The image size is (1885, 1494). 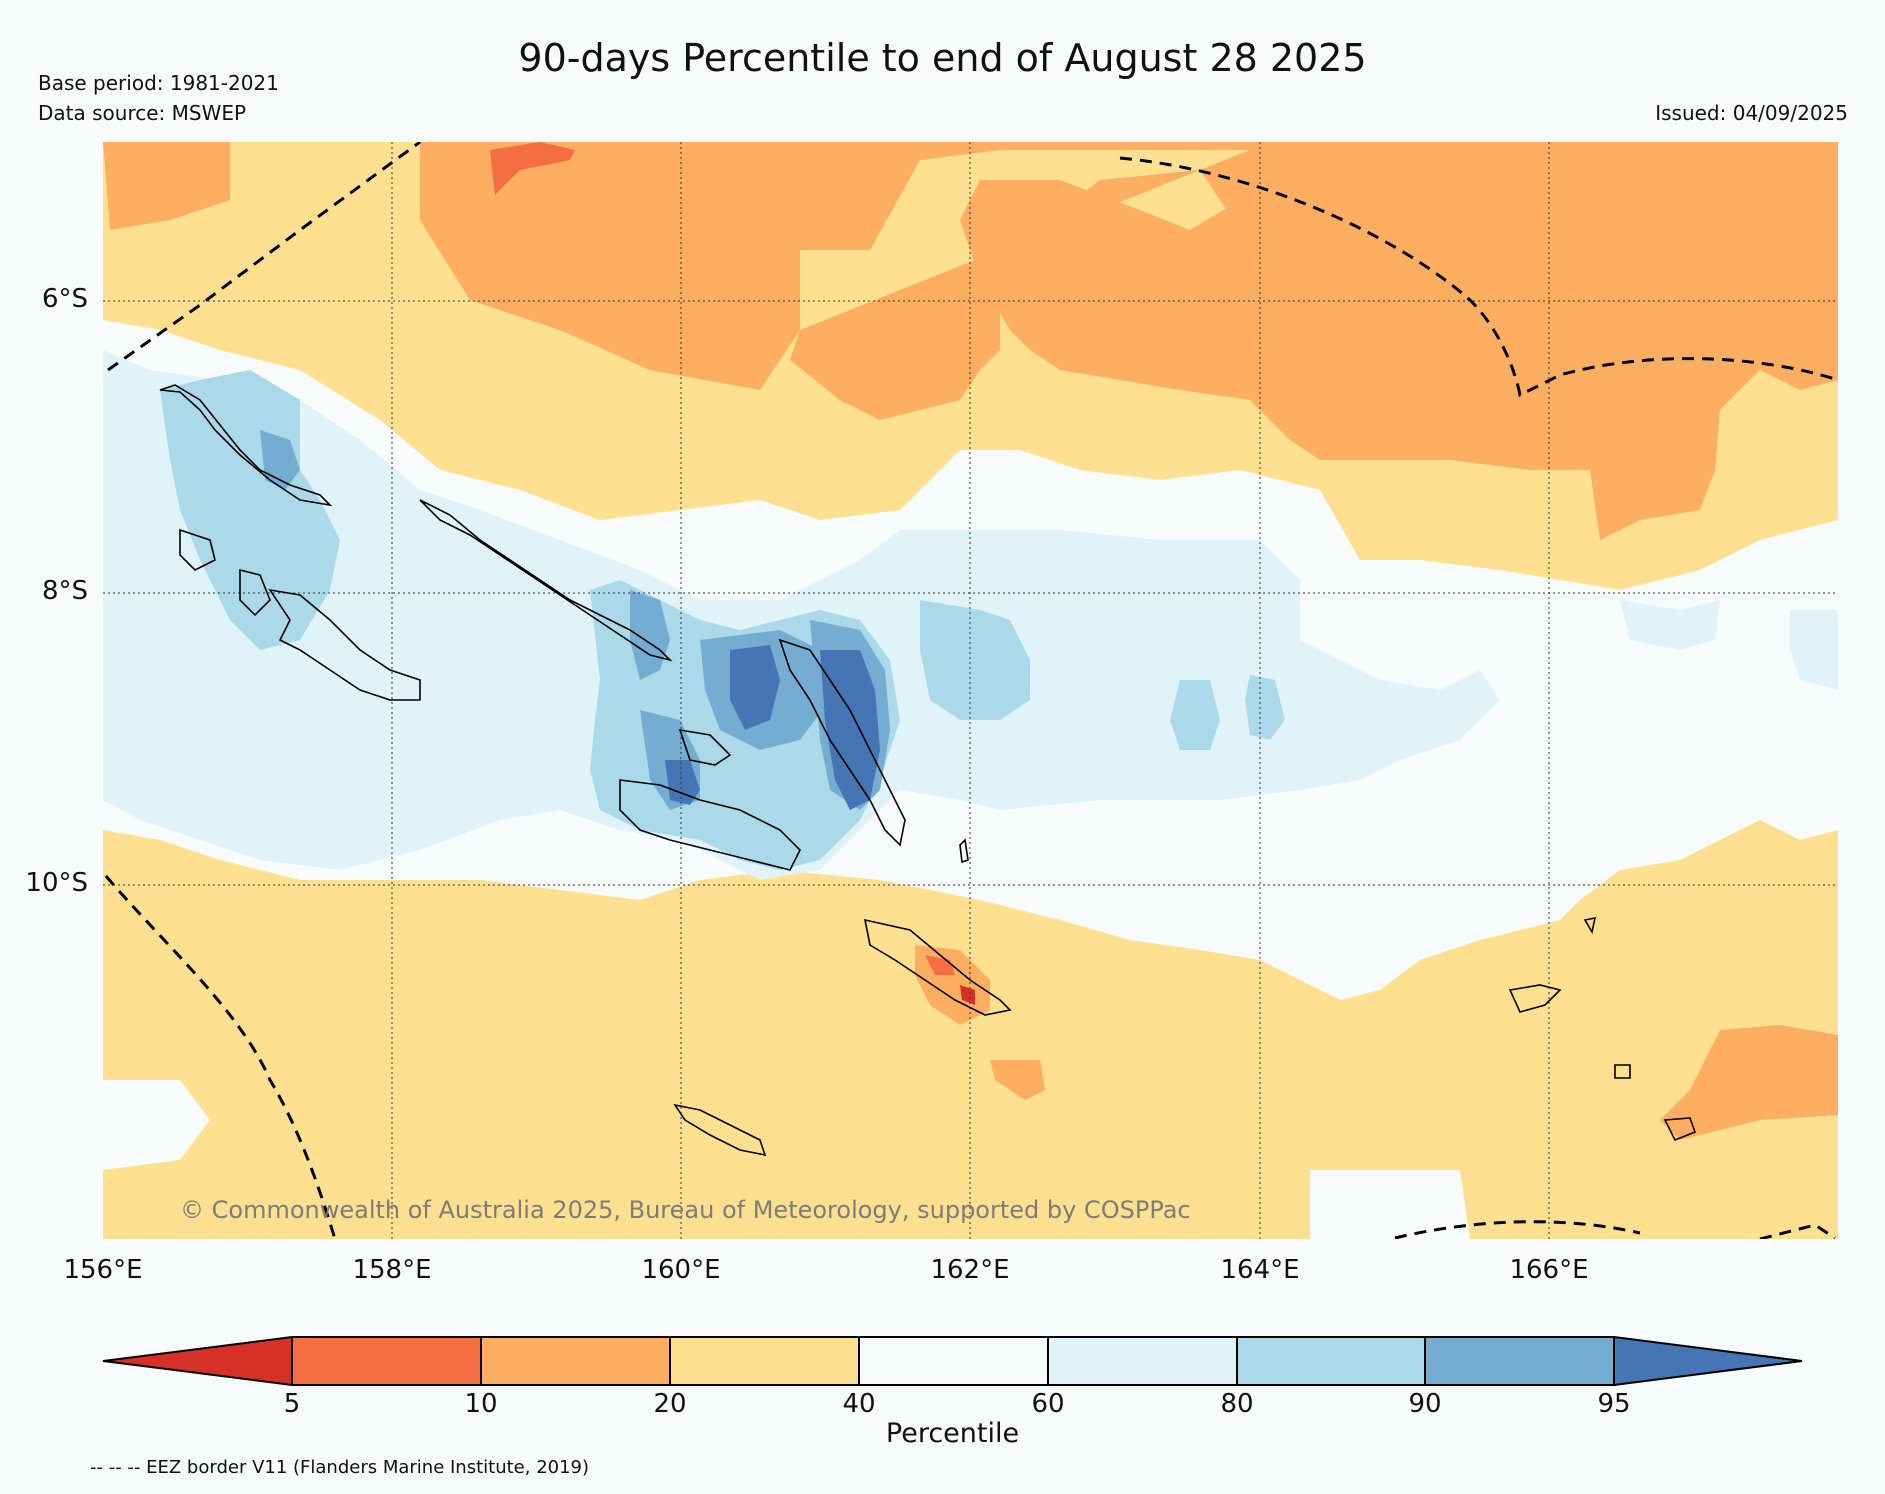 I want to click on issued-date: Issued: 04/09/2025, so click(x=1751, y=113).